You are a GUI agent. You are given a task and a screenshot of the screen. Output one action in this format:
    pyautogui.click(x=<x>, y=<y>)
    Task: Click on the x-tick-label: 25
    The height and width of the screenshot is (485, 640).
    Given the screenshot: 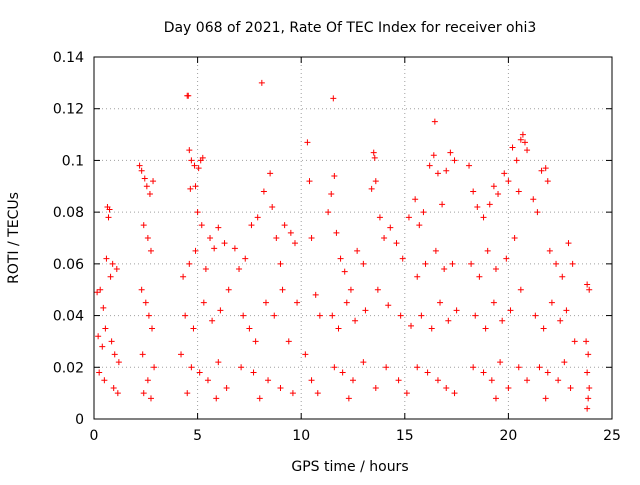 What is the action you would take?
    pyautogui.click(x=612, y=436)
    